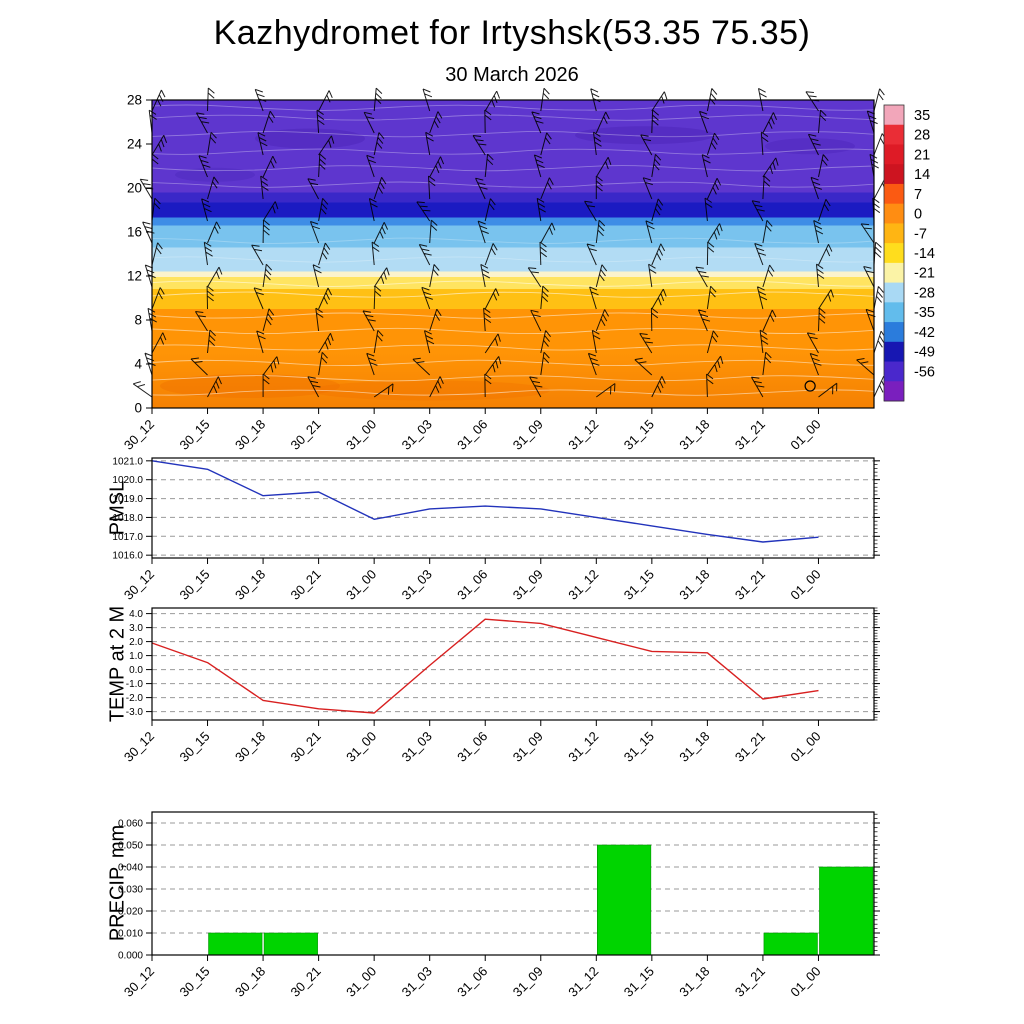 The width and height of the screenshot is (1024, 1024). I want to click on colorbar-label: 28, so click(922, 136).